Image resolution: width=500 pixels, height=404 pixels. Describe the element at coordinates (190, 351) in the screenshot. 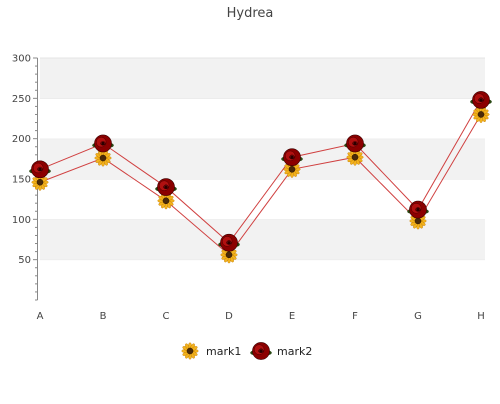

I see `sunflower-icon` at that location.